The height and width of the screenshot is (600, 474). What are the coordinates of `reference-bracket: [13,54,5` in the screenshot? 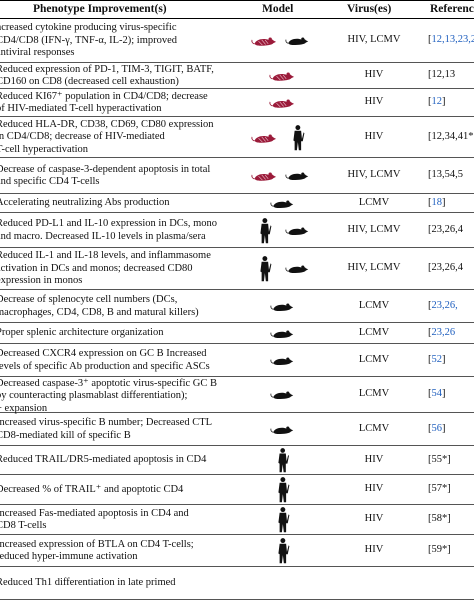 It's located at (445, 174).